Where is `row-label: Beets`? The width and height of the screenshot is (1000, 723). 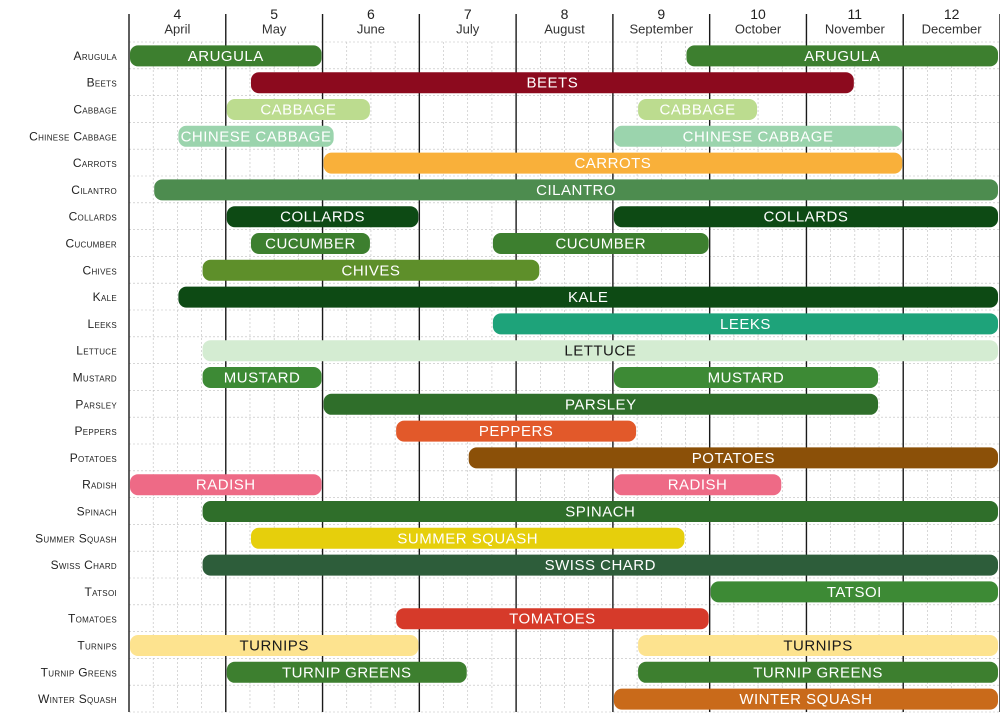 row-label: Beets is located at coordinates (102, 83).